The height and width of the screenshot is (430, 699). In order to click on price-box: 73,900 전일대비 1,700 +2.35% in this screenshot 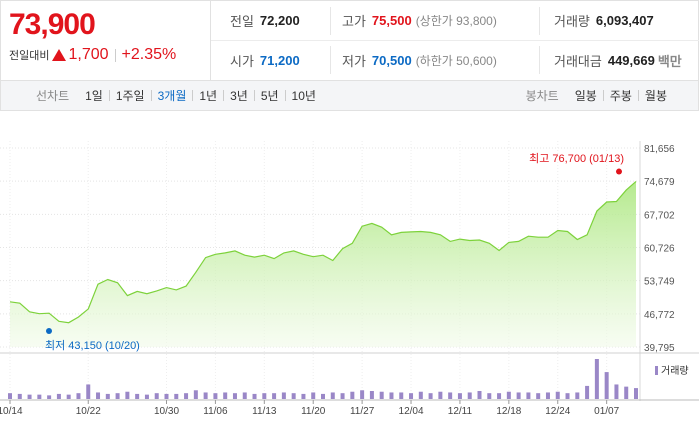, I will do `click(106, 40)`.